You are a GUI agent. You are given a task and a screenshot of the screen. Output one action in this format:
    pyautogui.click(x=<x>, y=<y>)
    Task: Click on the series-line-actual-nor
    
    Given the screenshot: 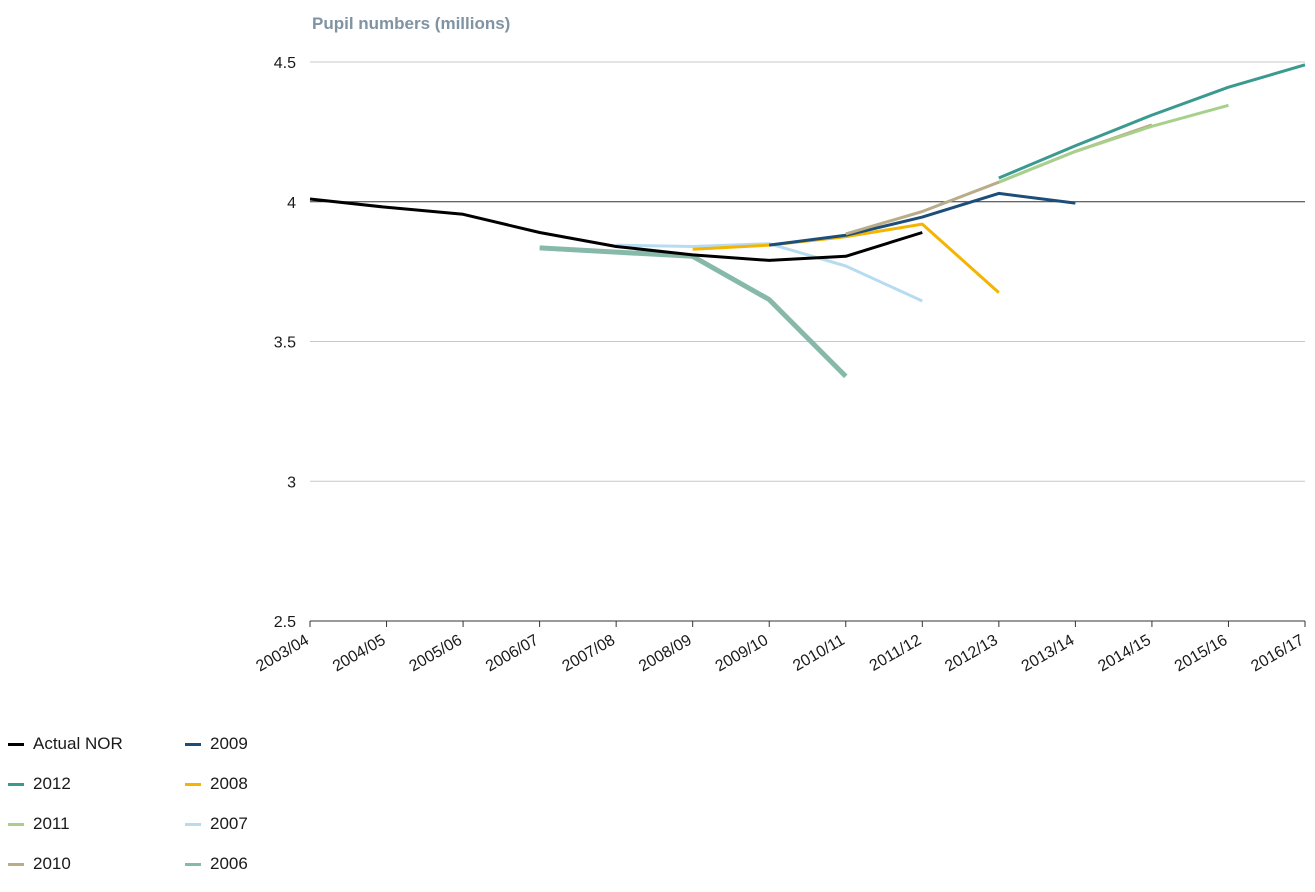 What is the action you would take?
    pyautogui.click(x=616, y=229)
    